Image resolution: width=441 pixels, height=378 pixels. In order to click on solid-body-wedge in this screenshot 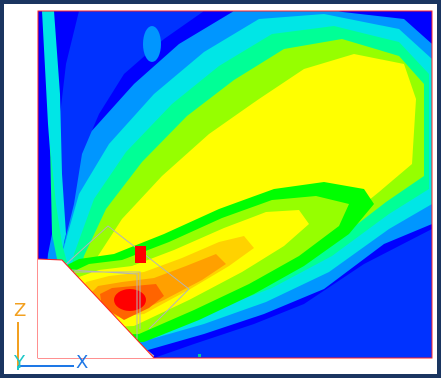, I will do `click(96, 308)`.